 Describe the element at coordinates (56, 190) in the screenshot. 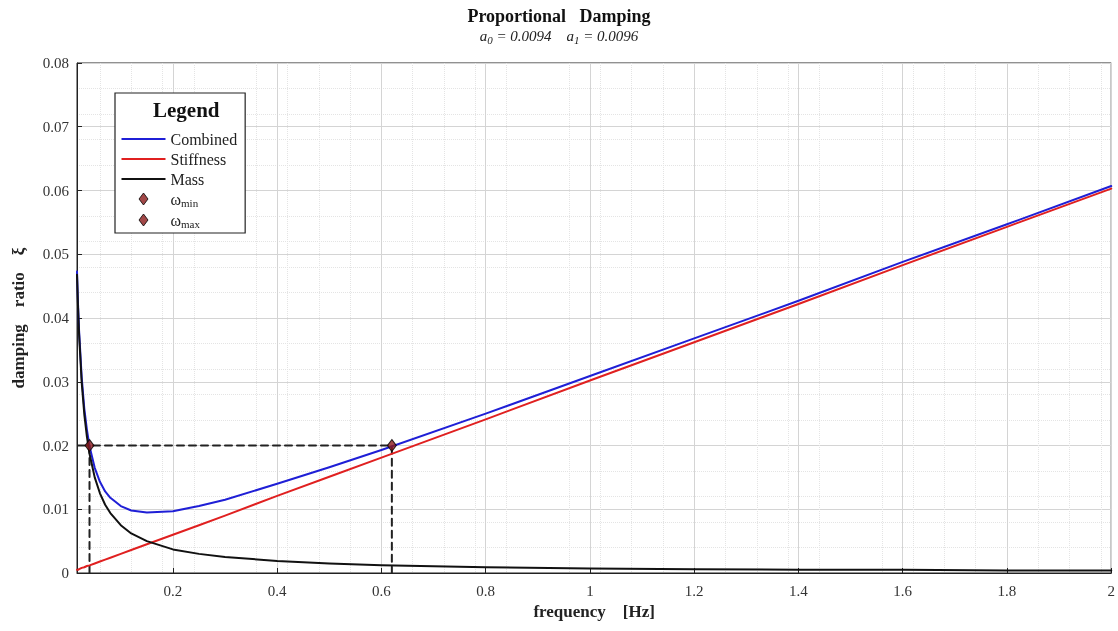

I see `y-tick-label: 0.06` at that location.